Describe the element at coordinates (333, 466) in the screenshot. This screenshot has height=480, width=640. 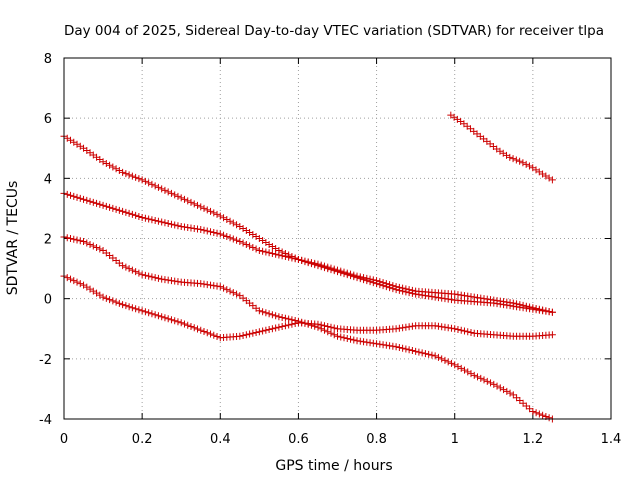
I see `x-axis-label: GPS time / hours` at that location.